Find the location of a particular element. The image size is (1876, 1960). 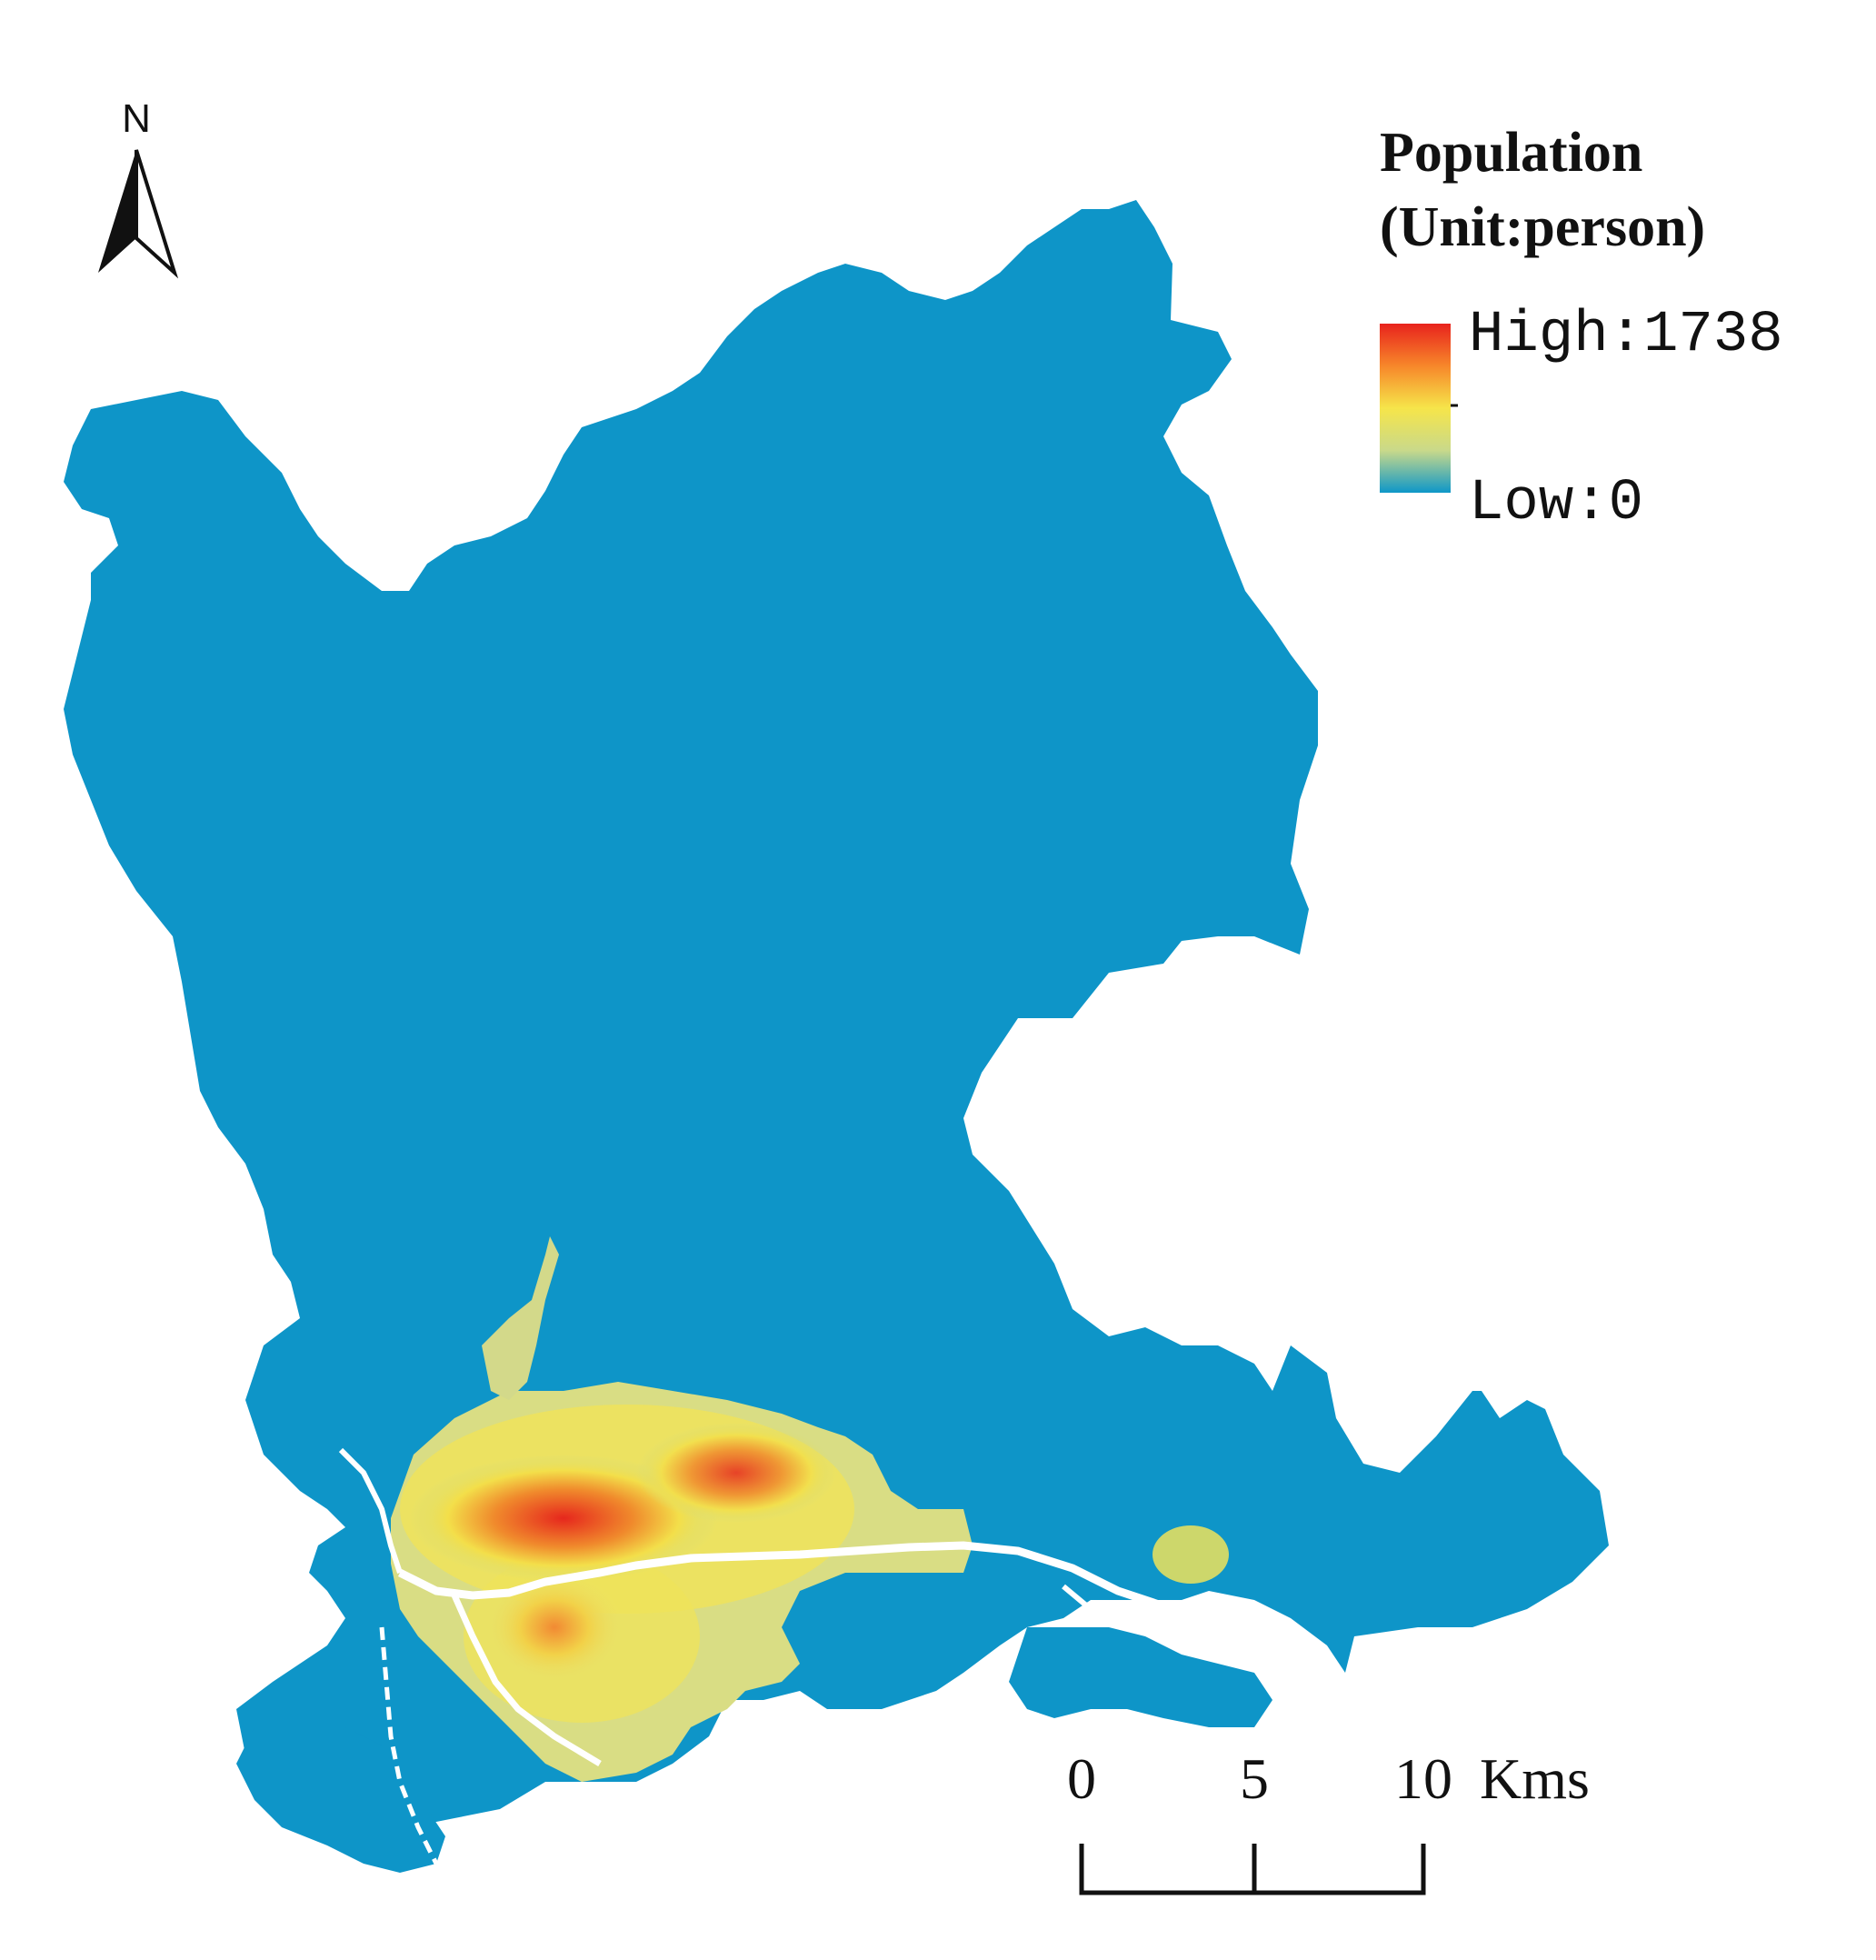

north-arrow-outline-icon is located at coordinates (157, 214).